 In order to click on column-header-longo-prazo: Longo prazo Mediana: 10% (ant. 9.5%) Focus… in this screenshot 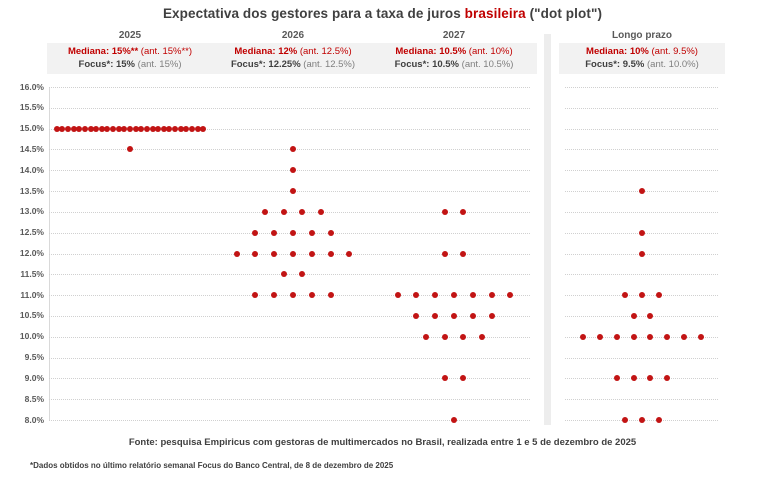, I will do `click(642, 52)`.